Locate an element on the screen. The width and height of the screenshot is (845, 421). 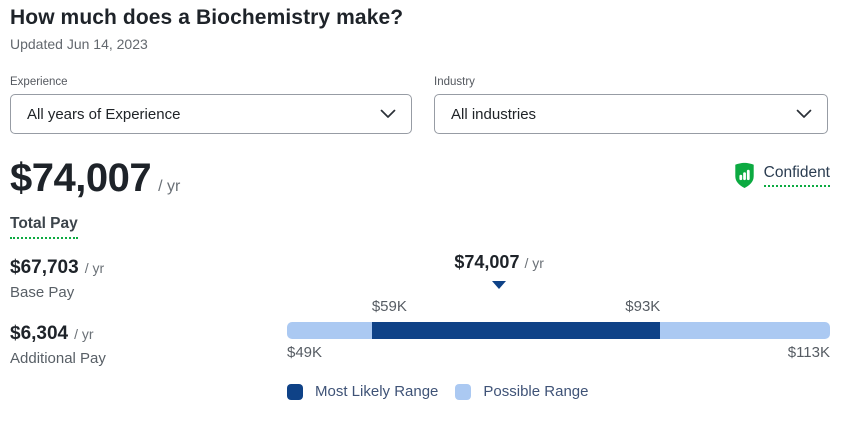
likely-range-ticks: $59K $93K is located at coordinates (558, 307).